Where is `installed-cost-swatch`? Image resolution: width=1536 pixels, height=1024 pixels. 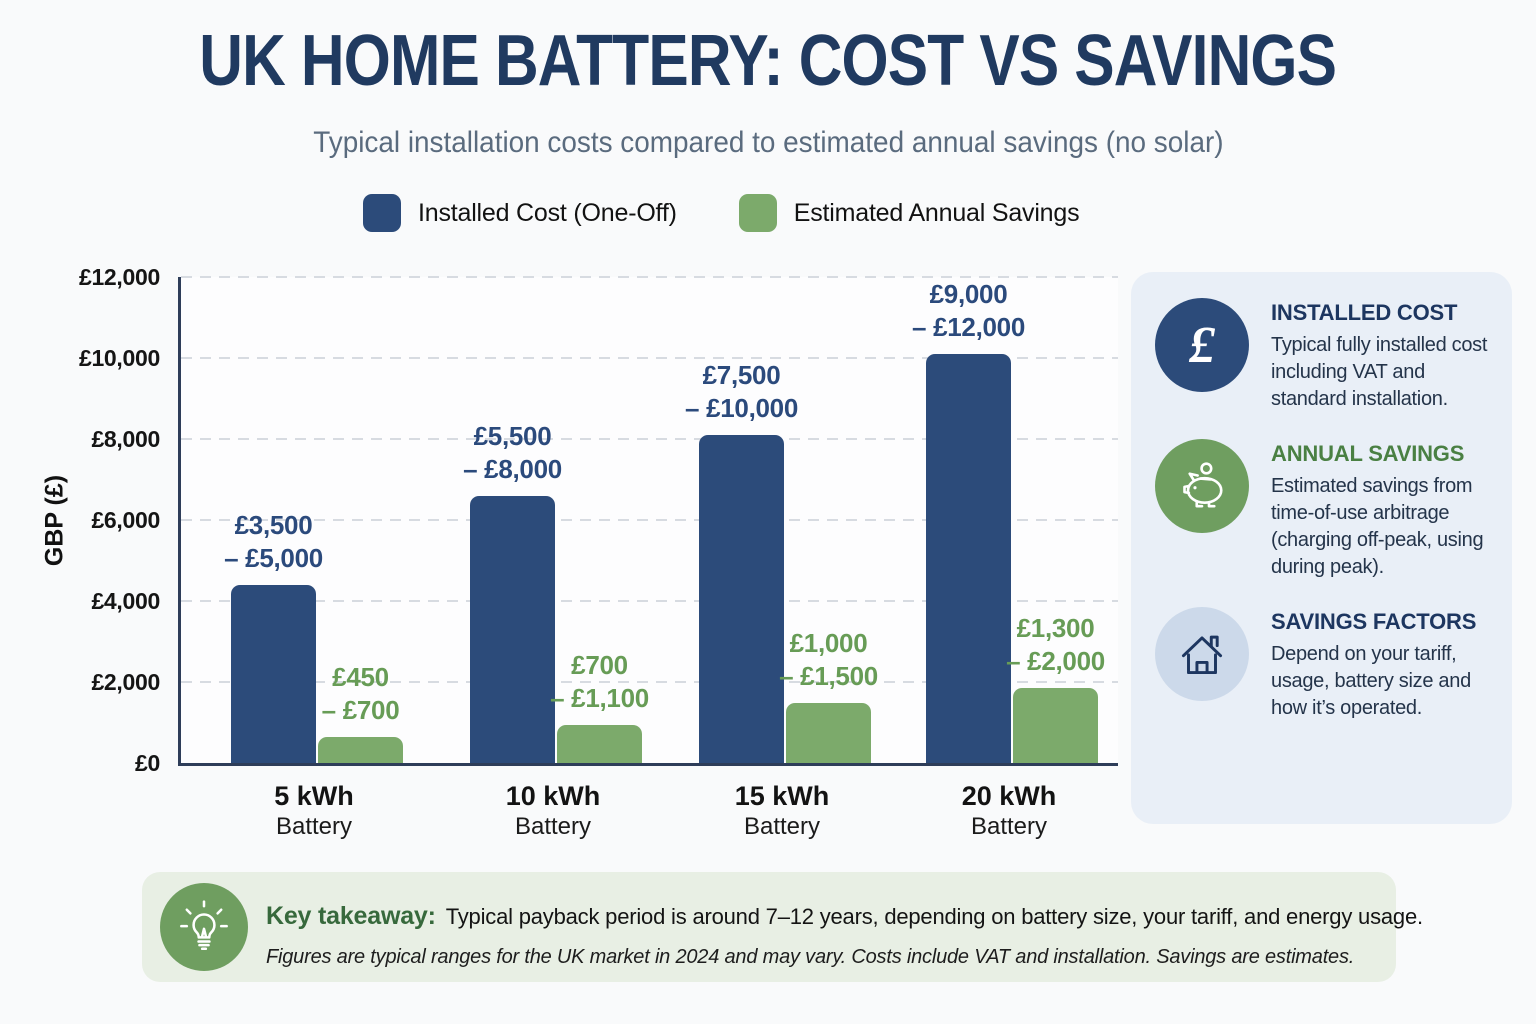
installed-cost-swatch is located at coordinates (382, 213).